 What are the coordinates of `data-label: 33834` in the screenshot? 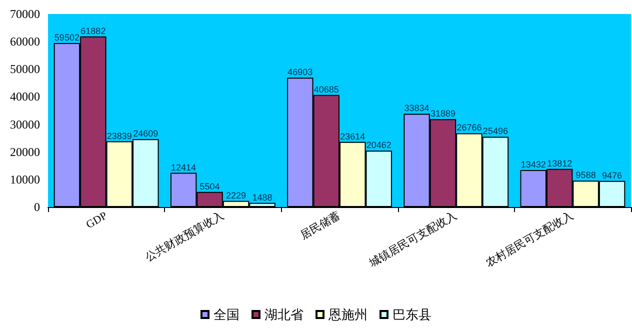 It's located at (417, 108).